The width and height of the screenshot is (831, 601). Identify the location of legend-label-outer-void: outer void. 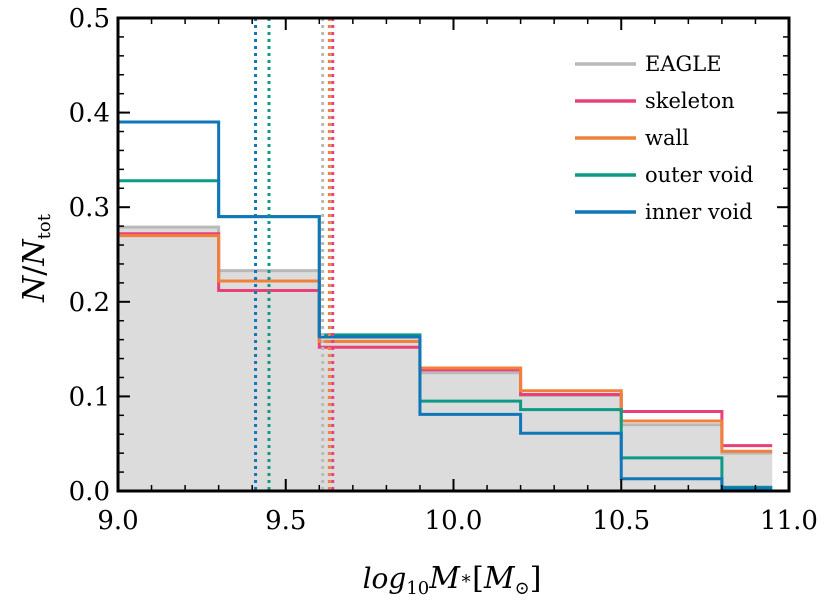
(699, 175).